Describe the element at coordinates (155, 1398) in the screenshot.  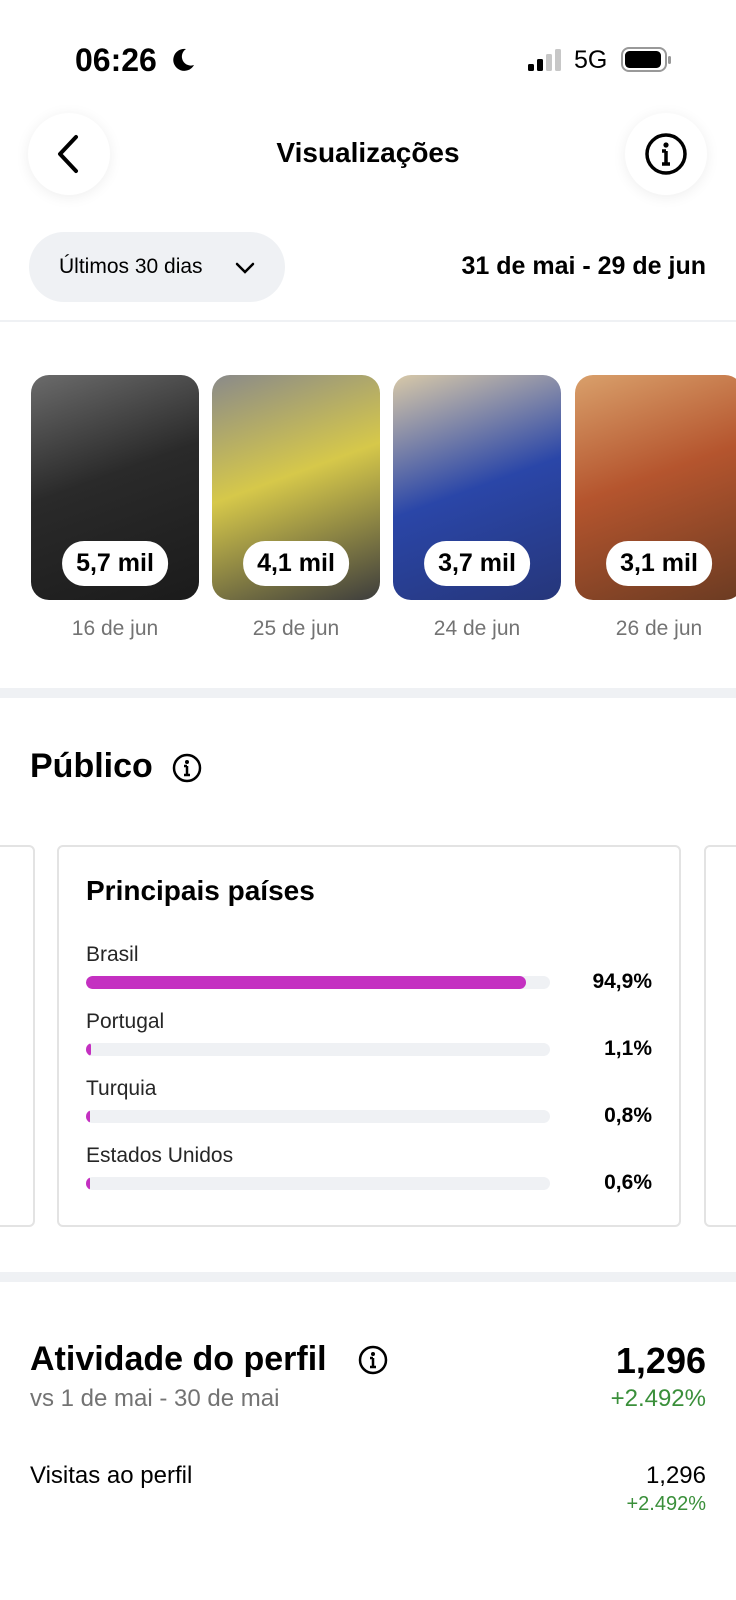
I see `comparison-label: vs 1 de mai - 30 de mai` at that location.